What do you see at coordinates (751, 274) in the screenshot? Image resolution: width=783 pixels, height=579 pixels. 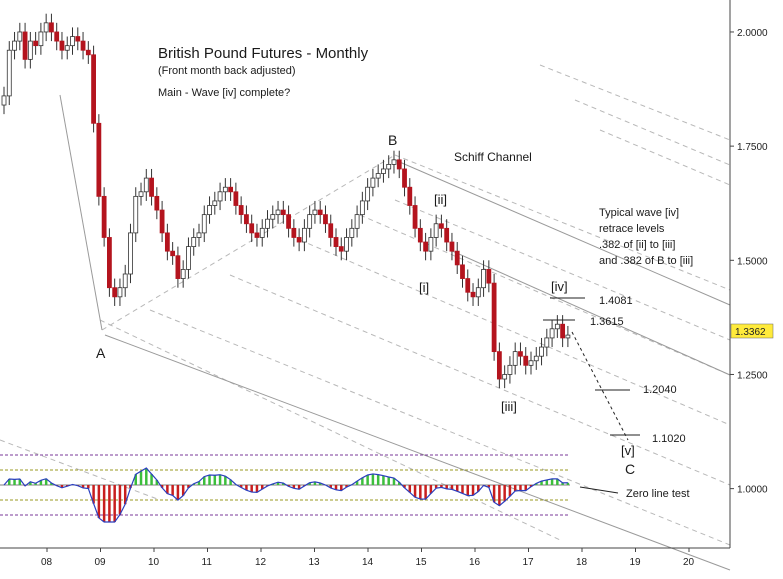 I see `y-axis: 2.0000 1.7500 1.5000 1.2500 1.0000 1.3362` at bounding box center [751, 274].